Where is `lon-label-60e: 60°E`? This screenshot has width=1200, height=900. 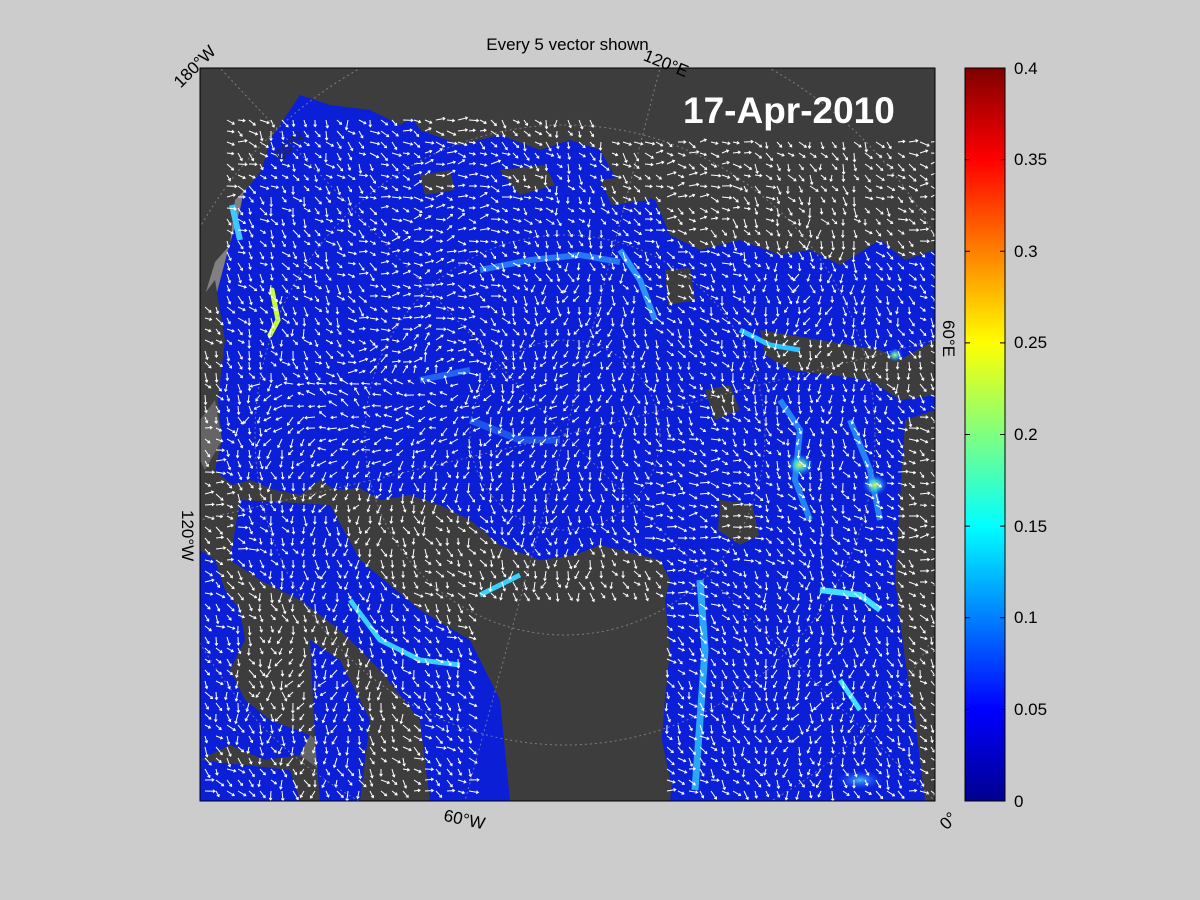 lon-label-60e: 60°E is located at coordinates (948, 339).